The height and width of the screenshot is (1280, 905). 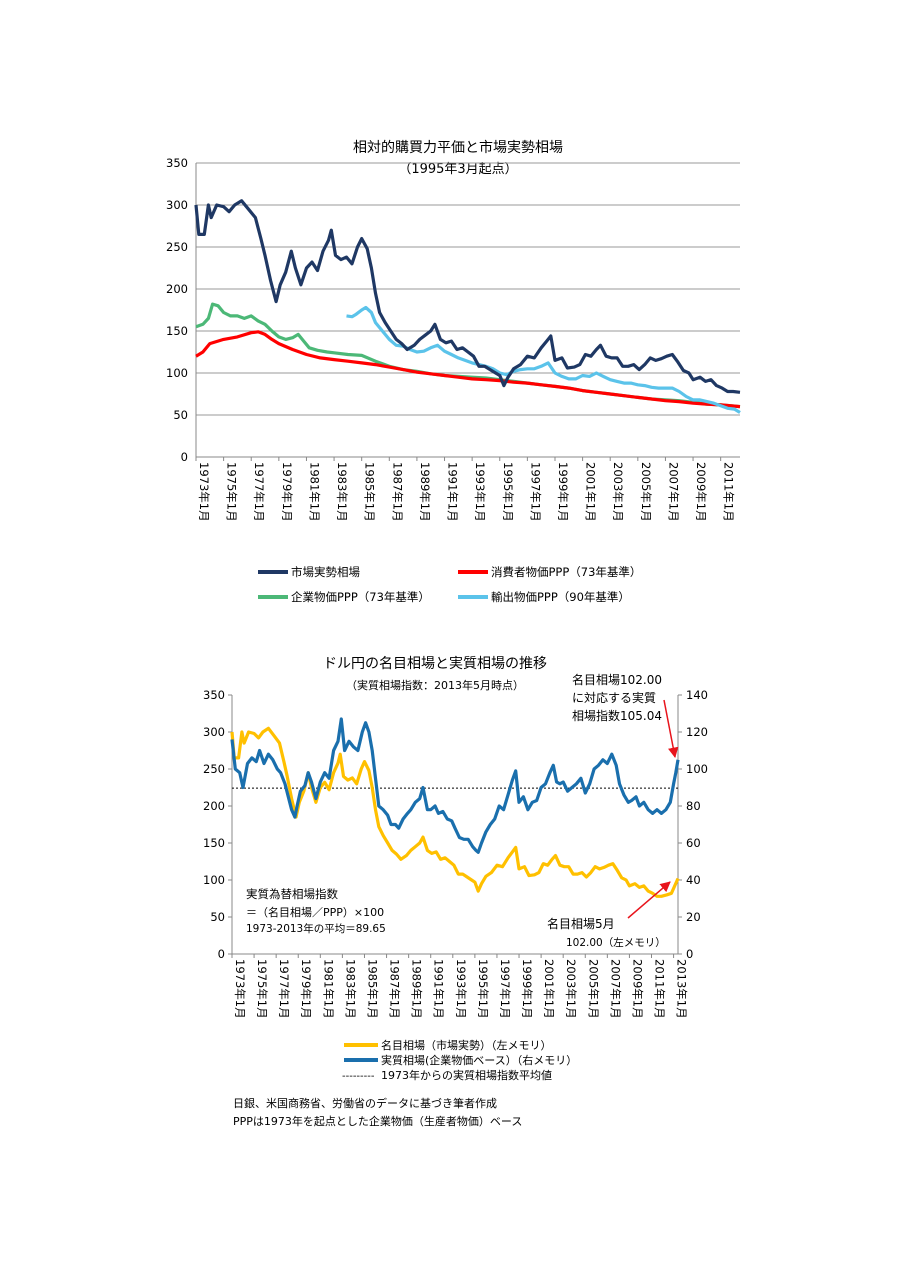 I want to click on y-tick-label: 200, so click(x=177, y=289).